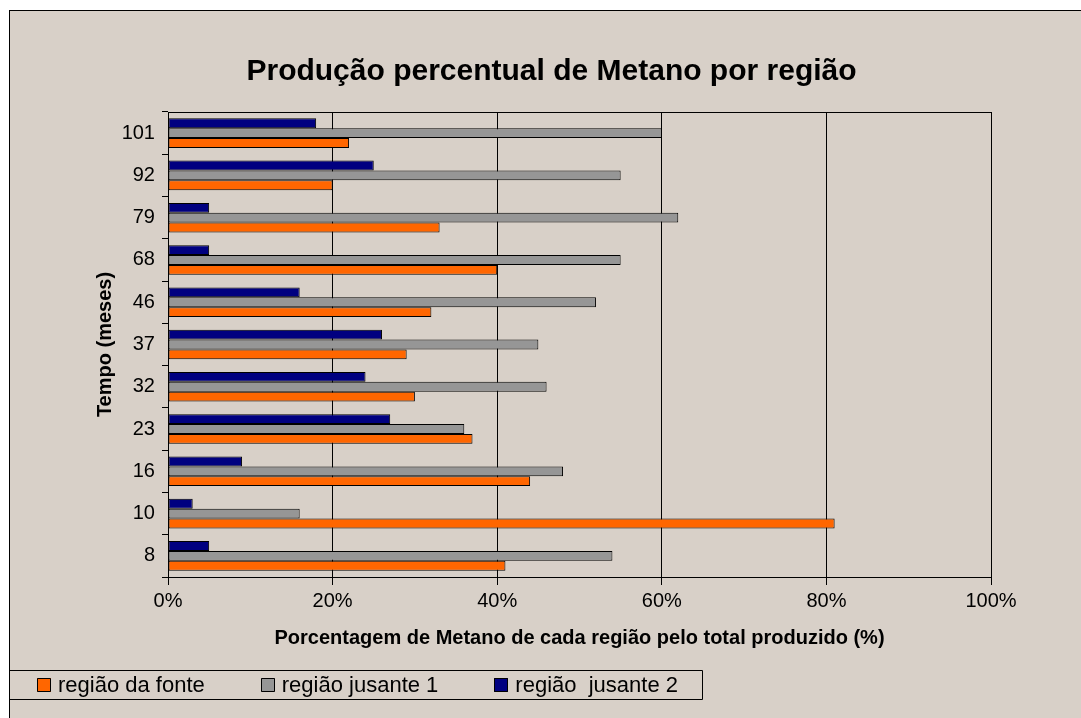 This screenshot has height=718, width=1081. I want to click on y-tick-label: 68, so click(143, 258).